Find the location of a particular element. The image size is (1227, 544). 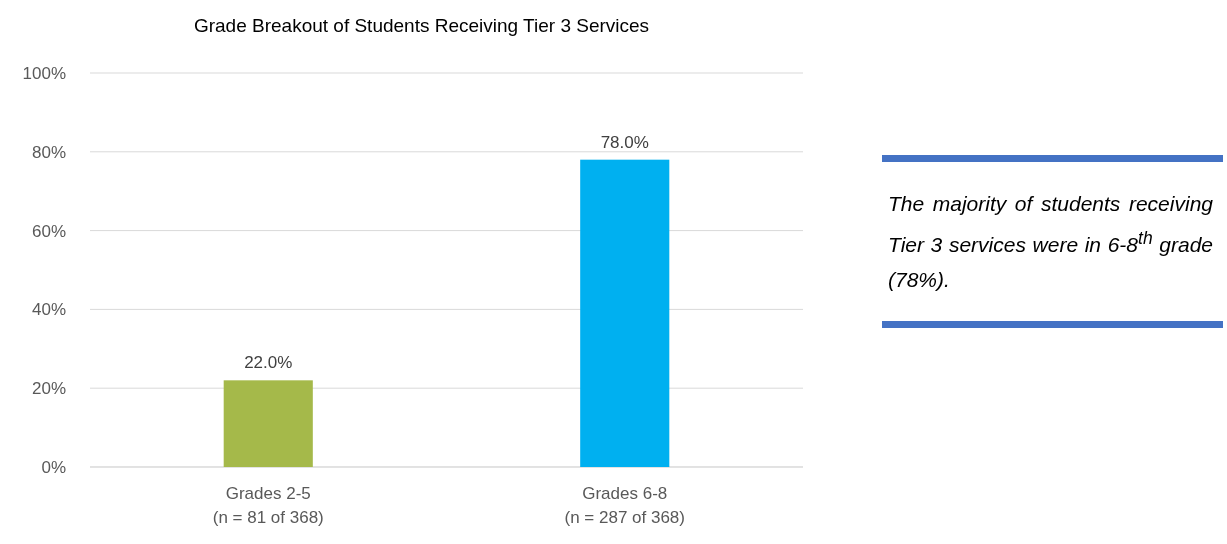

y-tick-label: 20% is located at coordinates (48, 389).